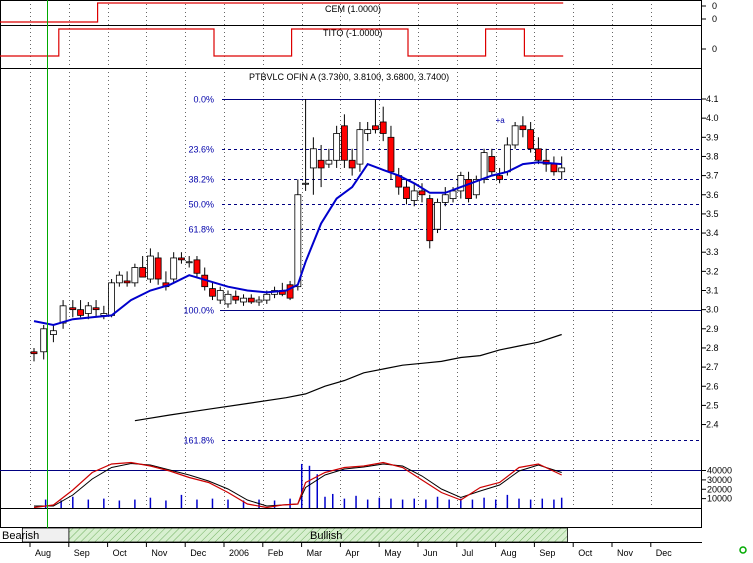  Describe the element at coordinates (743, 550) in the screenshot. I see `status-indicator-icon` at that location.